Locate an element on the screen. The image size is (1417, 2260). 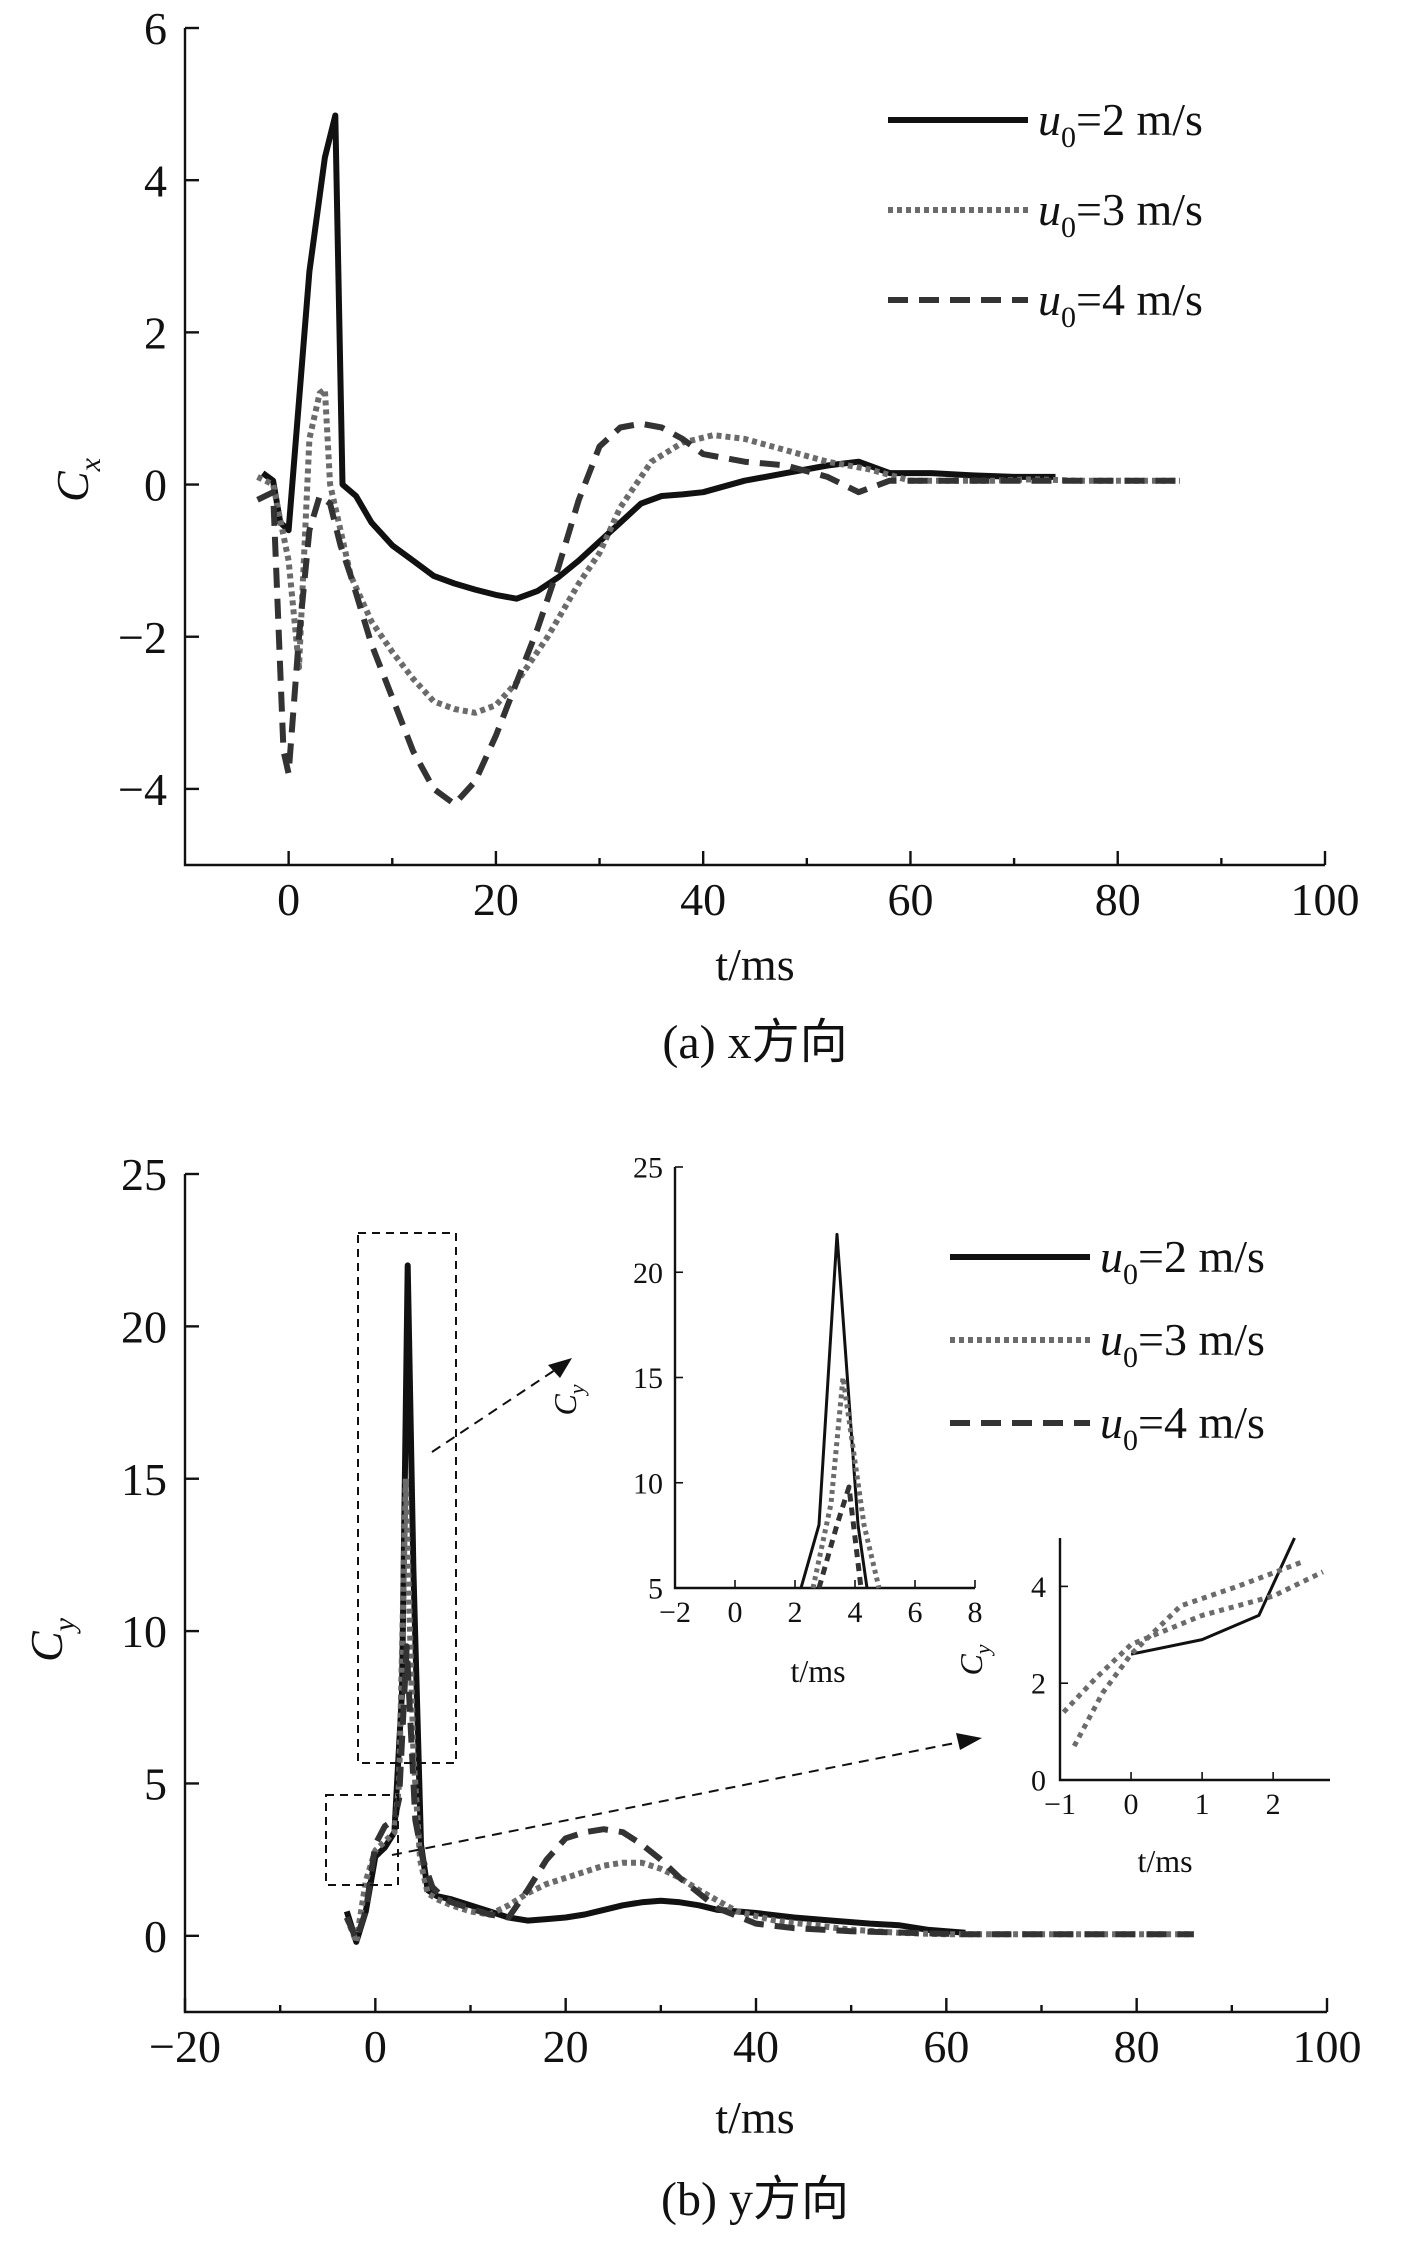
chart-a-ytick-label: 6 is located at coordinates (155, 28).